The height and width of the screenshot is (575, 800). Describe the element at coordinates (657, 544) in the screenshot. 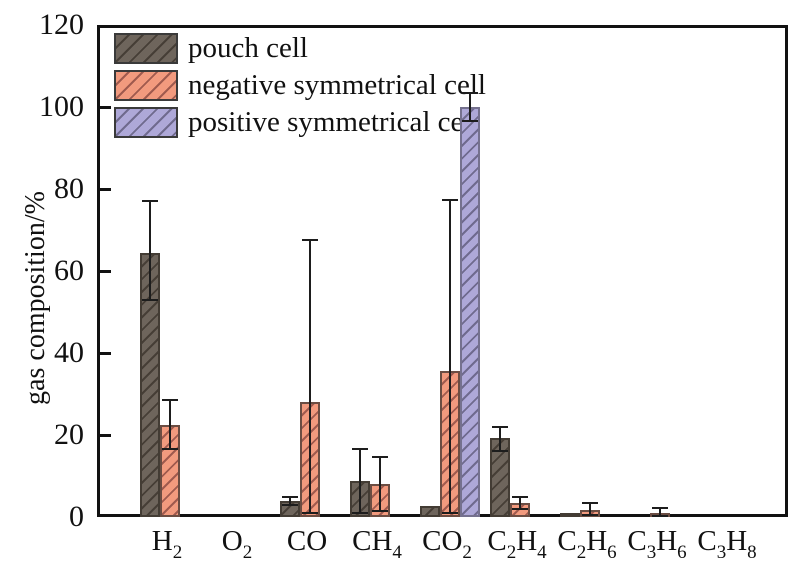

I see `x-tick-label-C3H6: C3H6` at that location.